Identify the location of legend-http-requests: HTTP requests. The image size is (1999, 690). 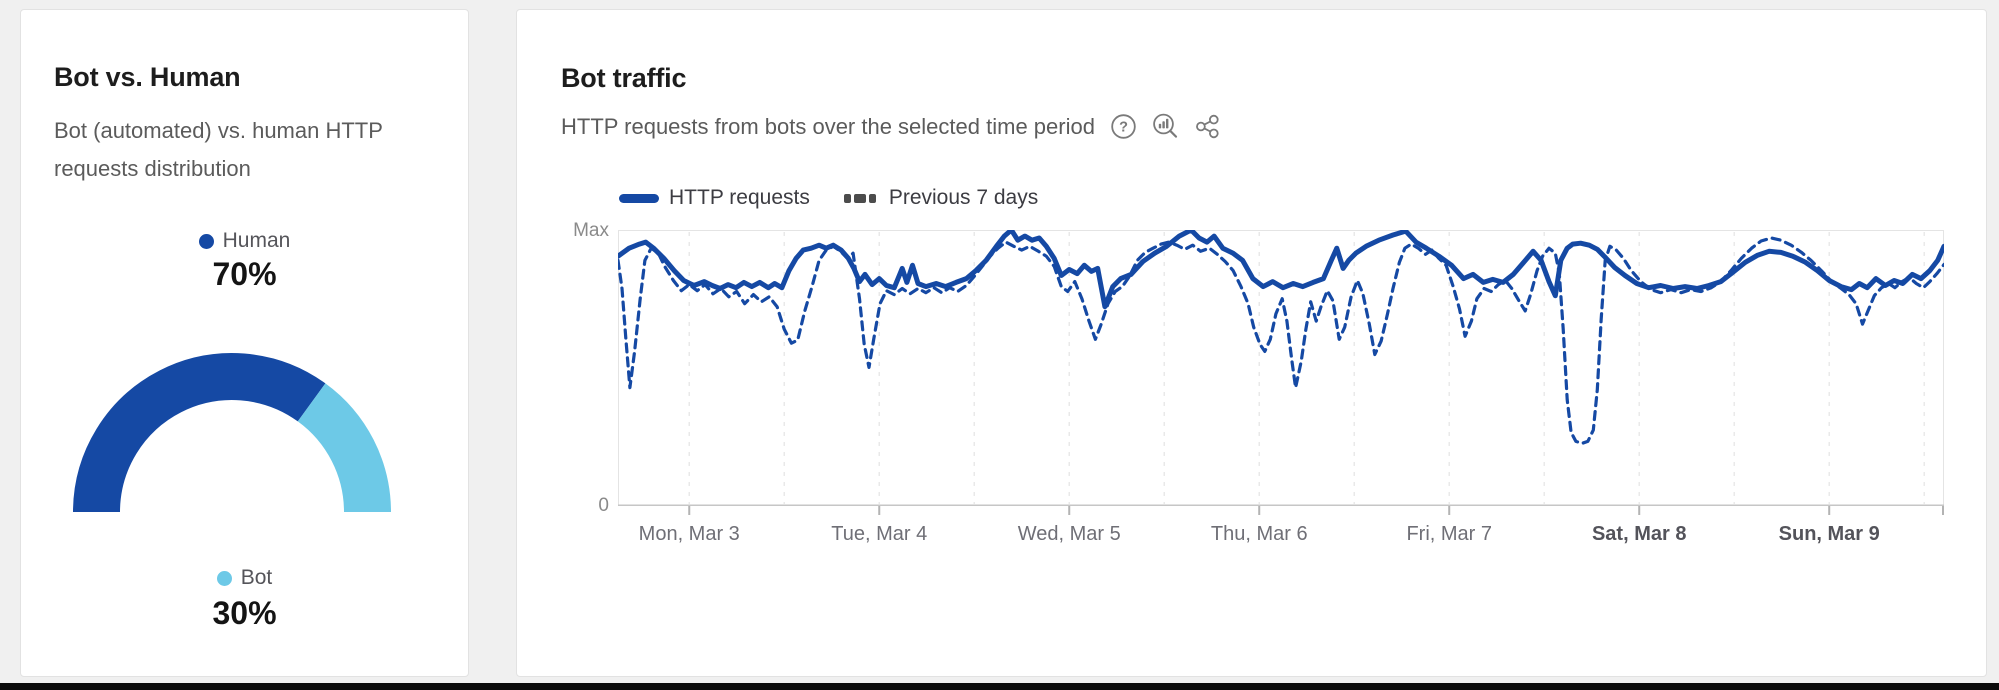
(714, 198).